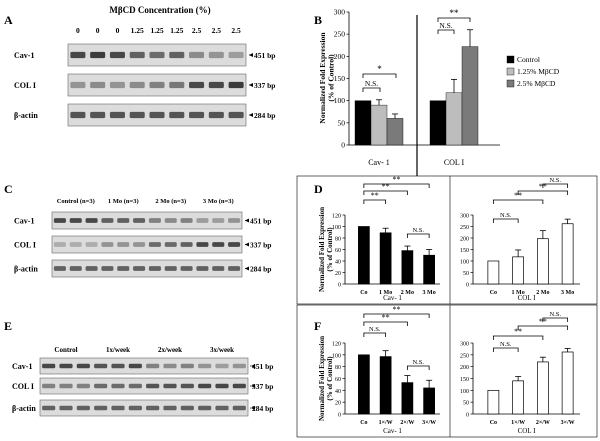 This screenshot has width=600, height=441. Describe the element at coordinates (318, 20) in the screenshot. I see `panel-letter-b: B` at that location.